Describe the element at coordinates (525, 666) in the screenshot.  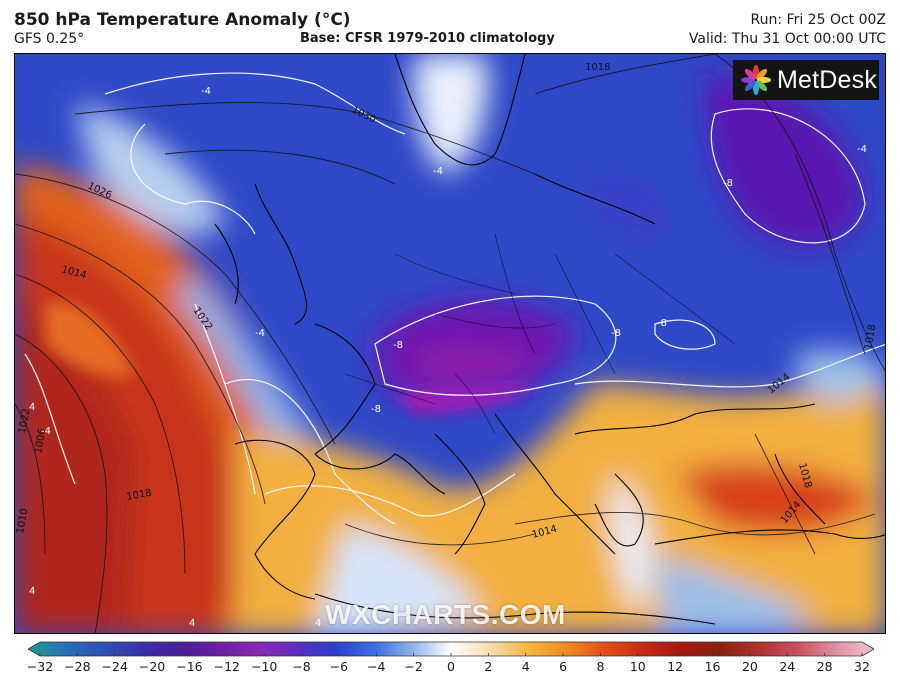
I see `colorbar-tick-label: 4` at that location.